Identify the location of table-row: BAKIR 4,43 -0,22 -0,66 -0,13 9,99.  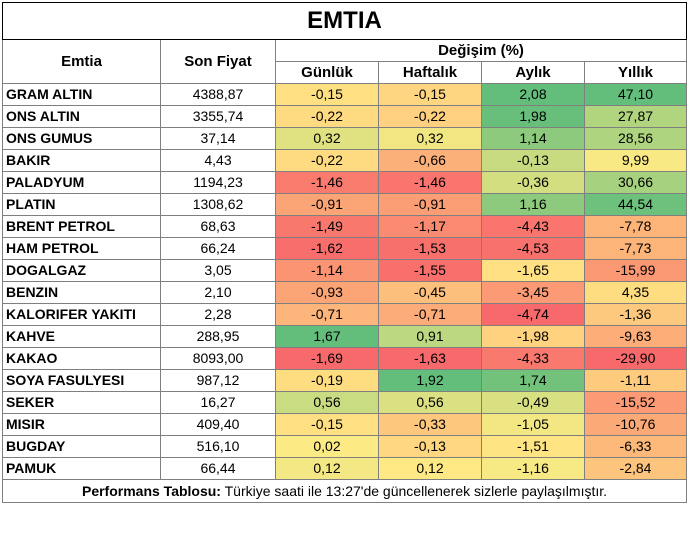
(344, 160).